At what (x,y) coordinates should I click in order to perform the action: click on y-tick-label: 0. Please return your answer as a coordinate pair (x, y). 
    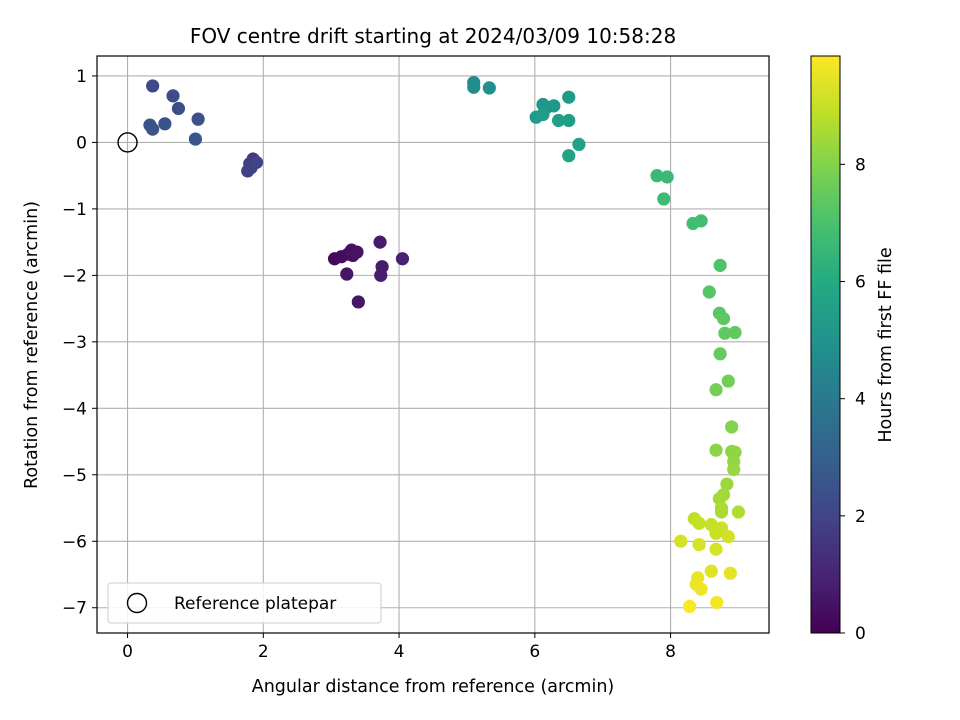
    Looking at the image, I should click on (81, 143).